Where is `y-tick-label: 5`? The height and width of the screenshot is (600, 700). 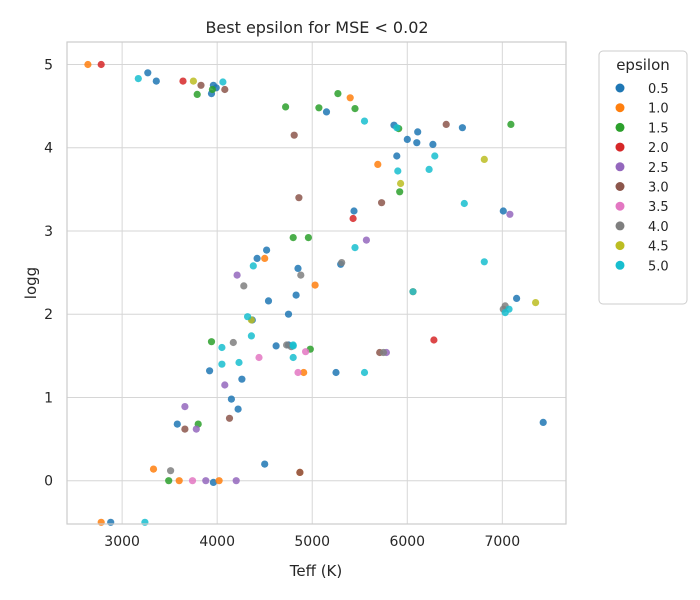 y-tick-label: 5 is located at coordinates (48, 65).